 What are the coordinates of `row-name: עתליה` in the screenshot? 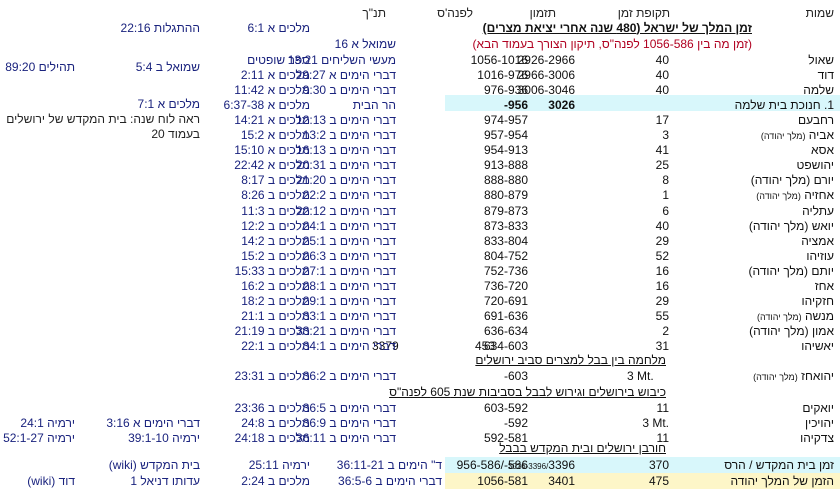 It's located at (818, 211).